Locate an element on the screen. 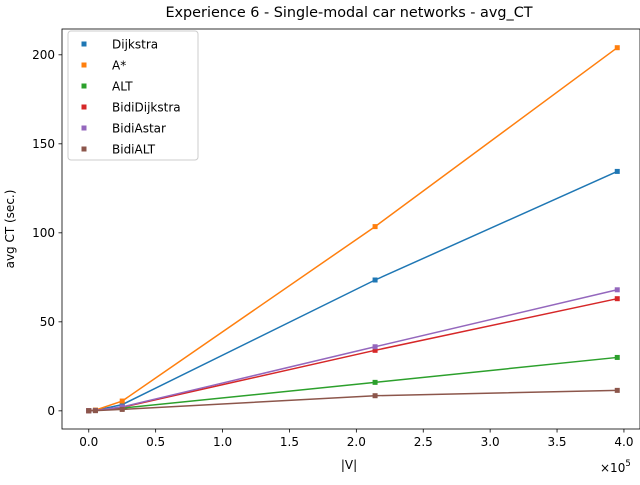 Image resolution: width=640 pixels, height=485 pixels. legend-label: BidiDijkstra is located at coordinates (146, 108).